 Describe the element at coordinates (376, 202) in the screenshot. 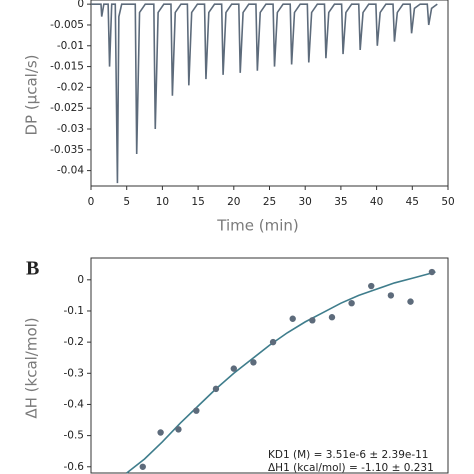

I see `x-tick-label: 40` at that location.